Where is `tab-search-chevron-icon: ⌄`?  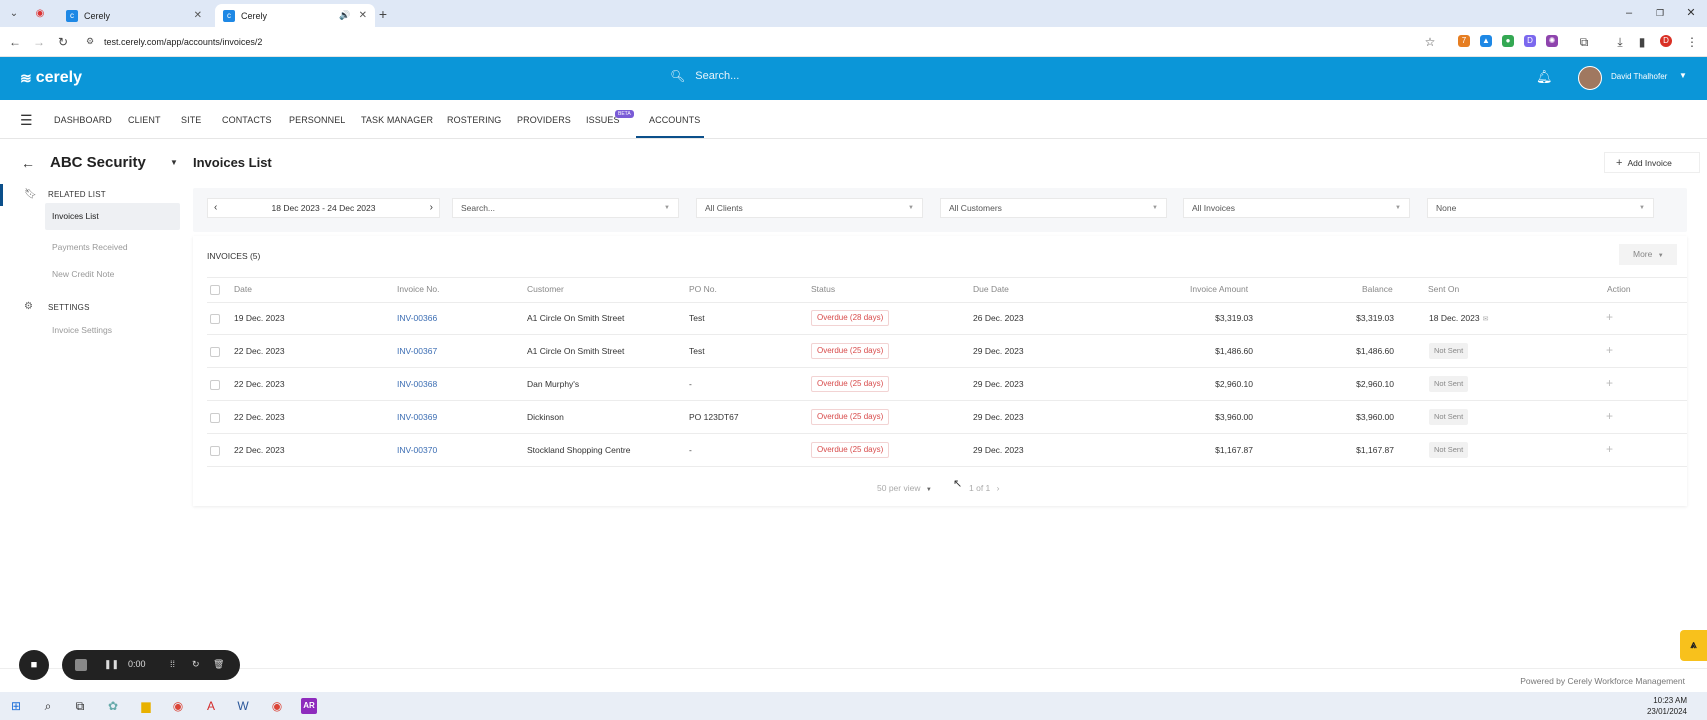 tab-search-chevron-icon: ⌄ is located at coordinates (14, 13).